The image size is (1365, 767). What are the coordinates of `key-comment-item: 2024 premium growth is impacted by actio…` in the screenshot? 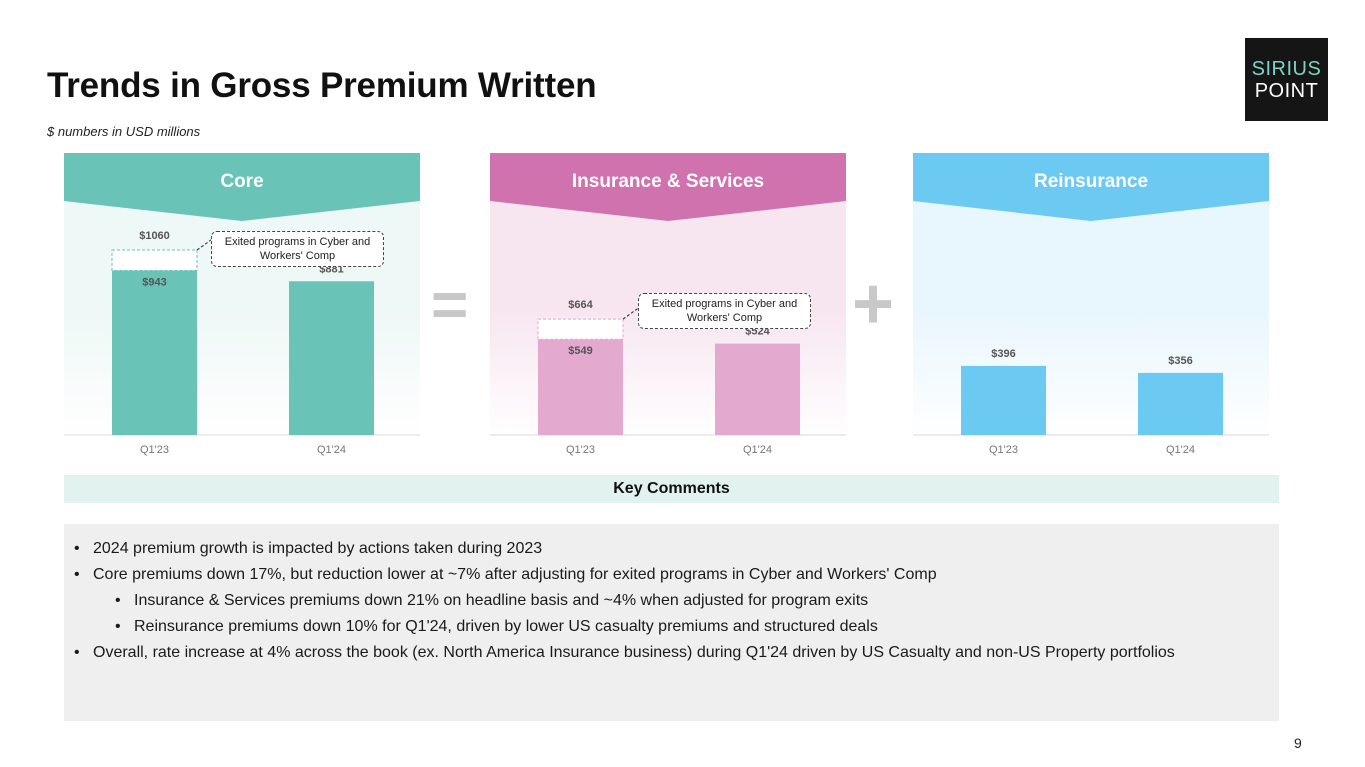 It's located at (666, 549).